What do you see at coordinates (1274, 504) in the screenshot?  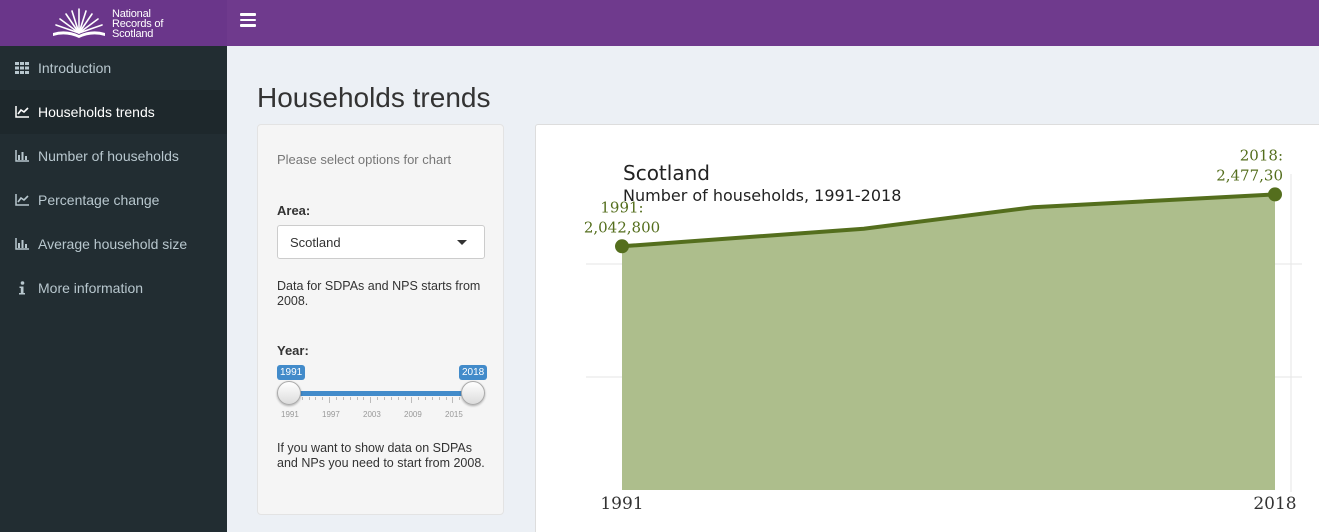 I see `x-tick-label: 2018` at bounding box center [1274, 504].